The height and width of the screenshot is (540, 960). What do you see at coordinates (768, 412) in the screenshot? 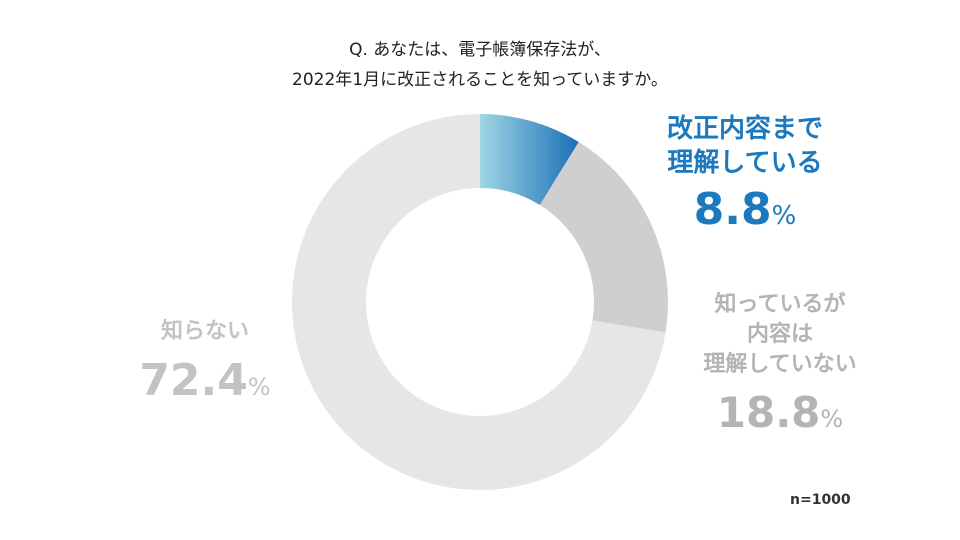
I see `slice-value-partial: 18.8` at bounding box center [768, 412].